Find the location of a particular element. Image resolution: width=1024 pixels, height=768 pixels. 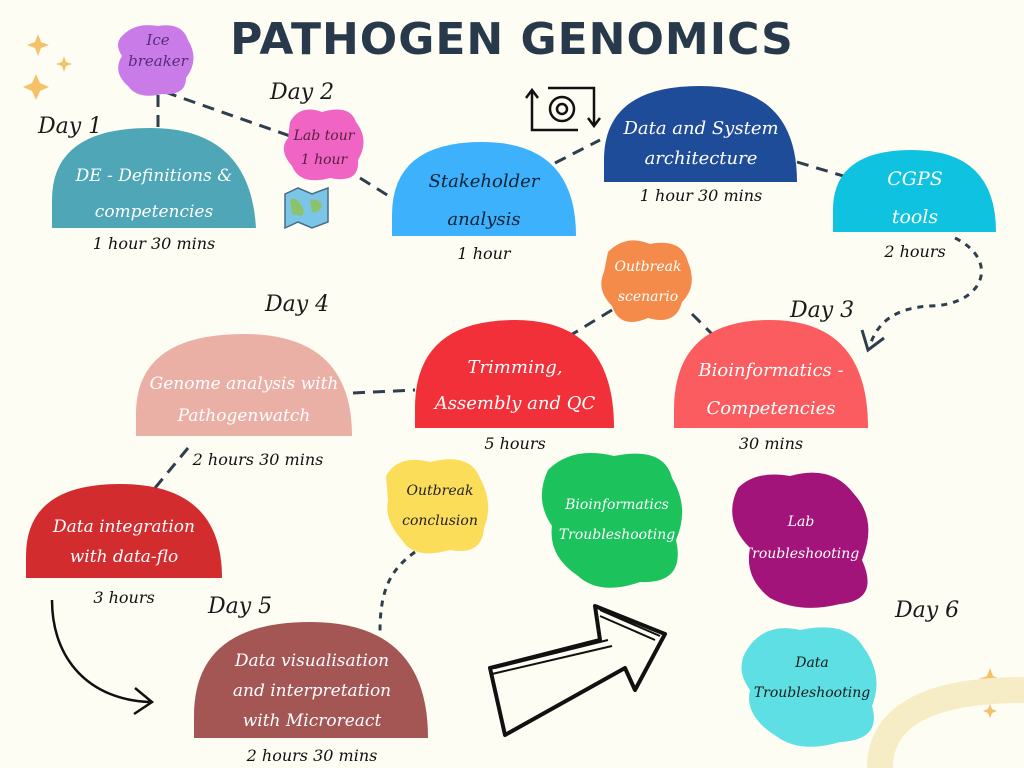

node-label-line: Lab is located at coordinates (801, 522).